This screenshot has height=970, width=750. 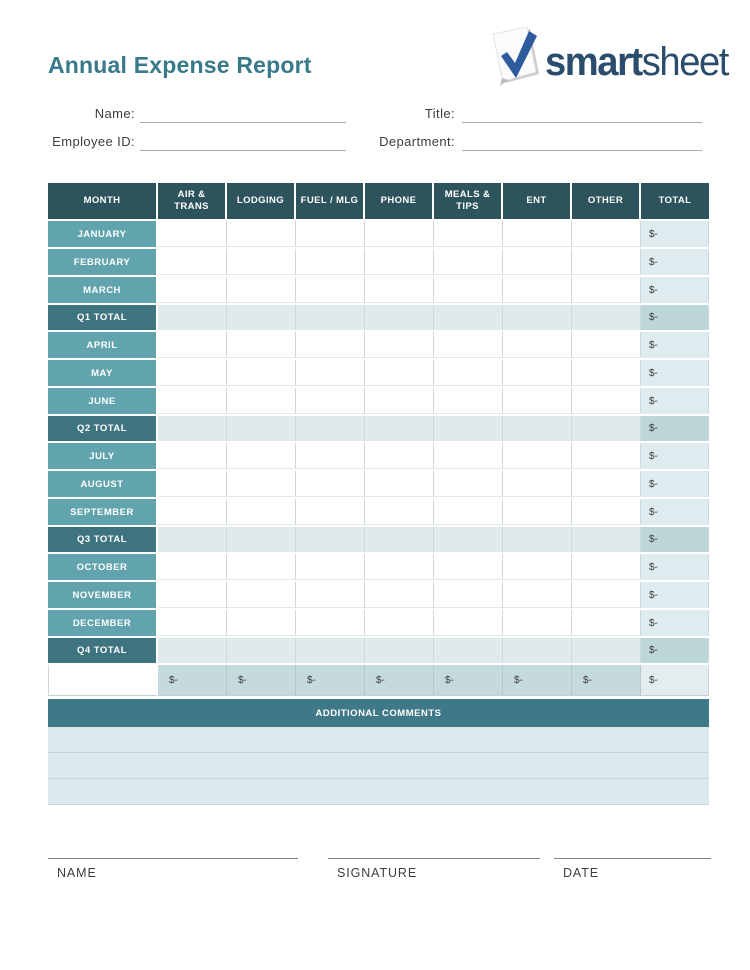 I want to click on expense-cell-january-other, so click(x=606, y=234).